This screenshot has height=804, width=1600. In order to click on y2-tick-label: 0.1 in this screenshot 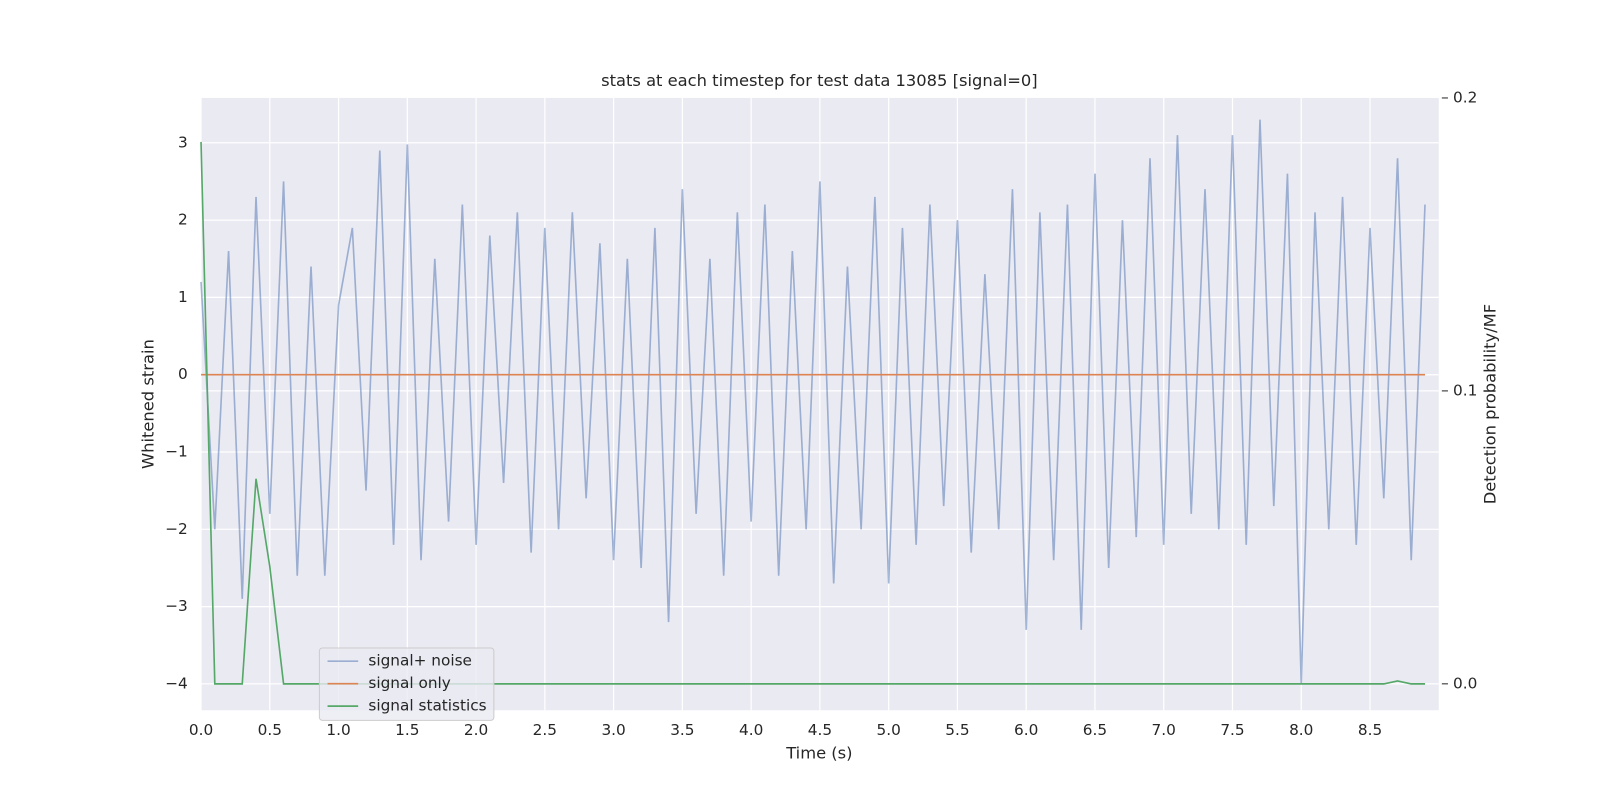, I will do `click(1465, 390)`.